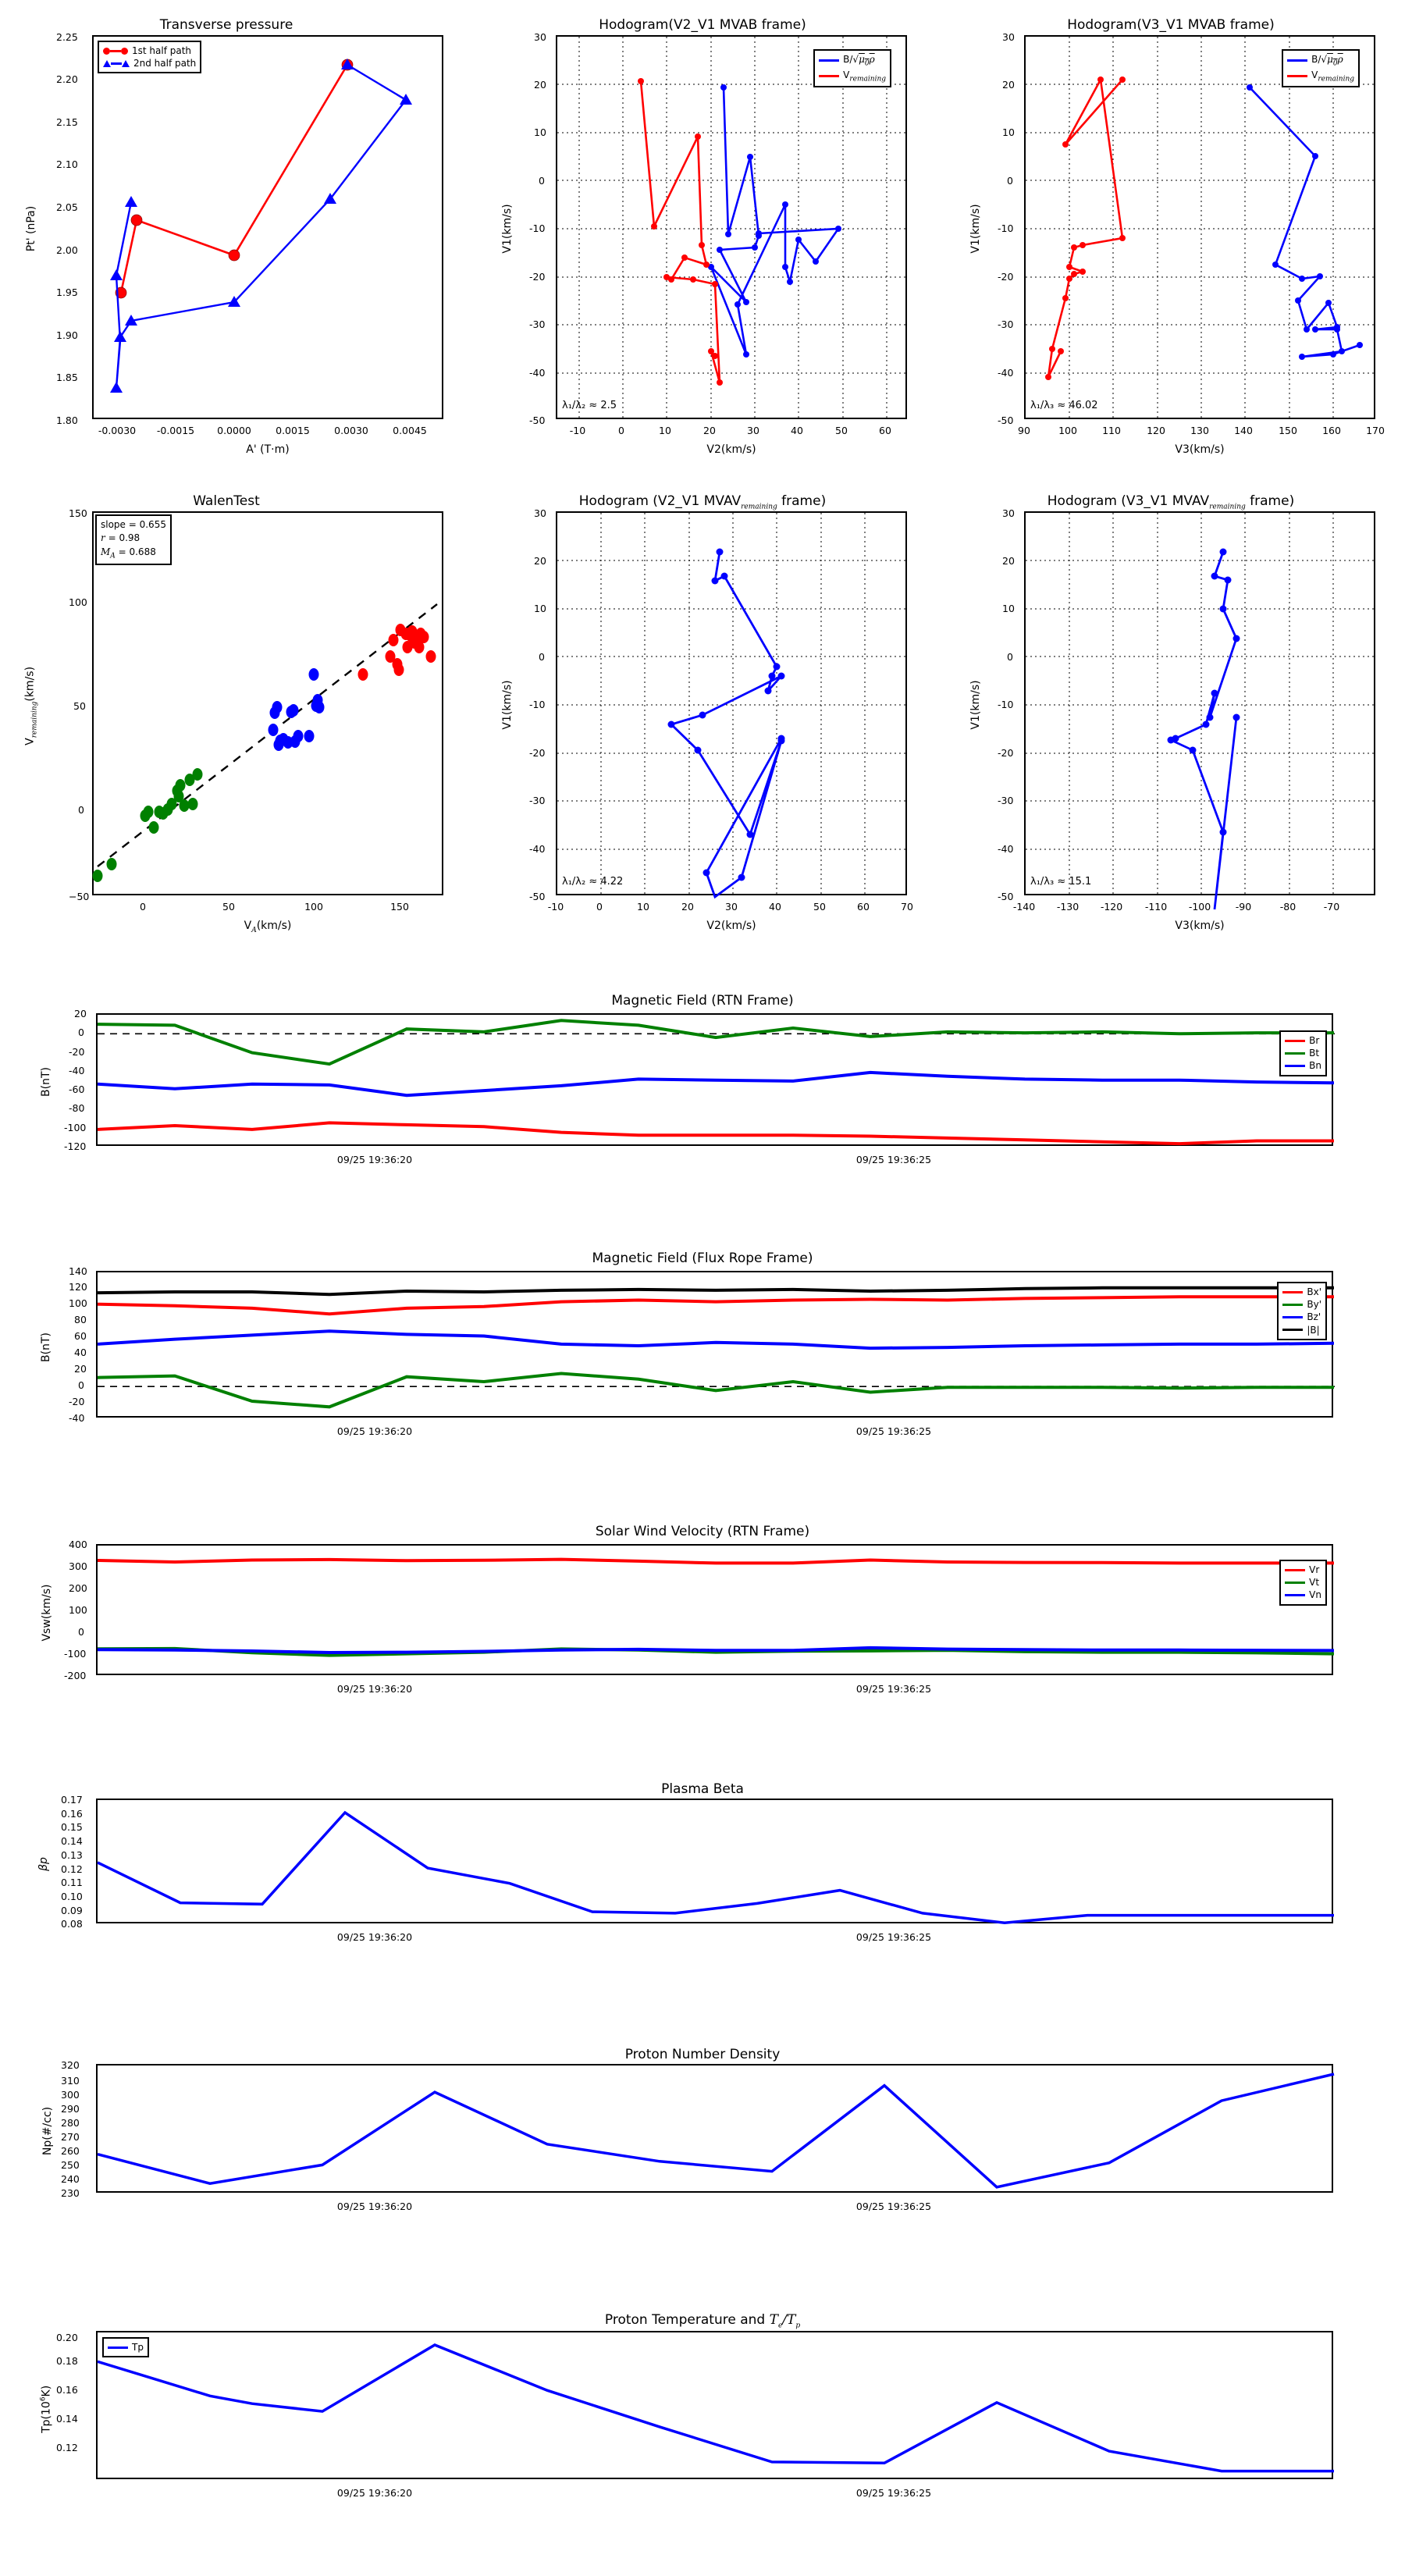 Image resolution: width=1405 pixels, height=2576 pixels. What do you see at coordinates (78, 1271) in the screenshot?
I see `ytick: 140` at bounding box center [78, 1271].